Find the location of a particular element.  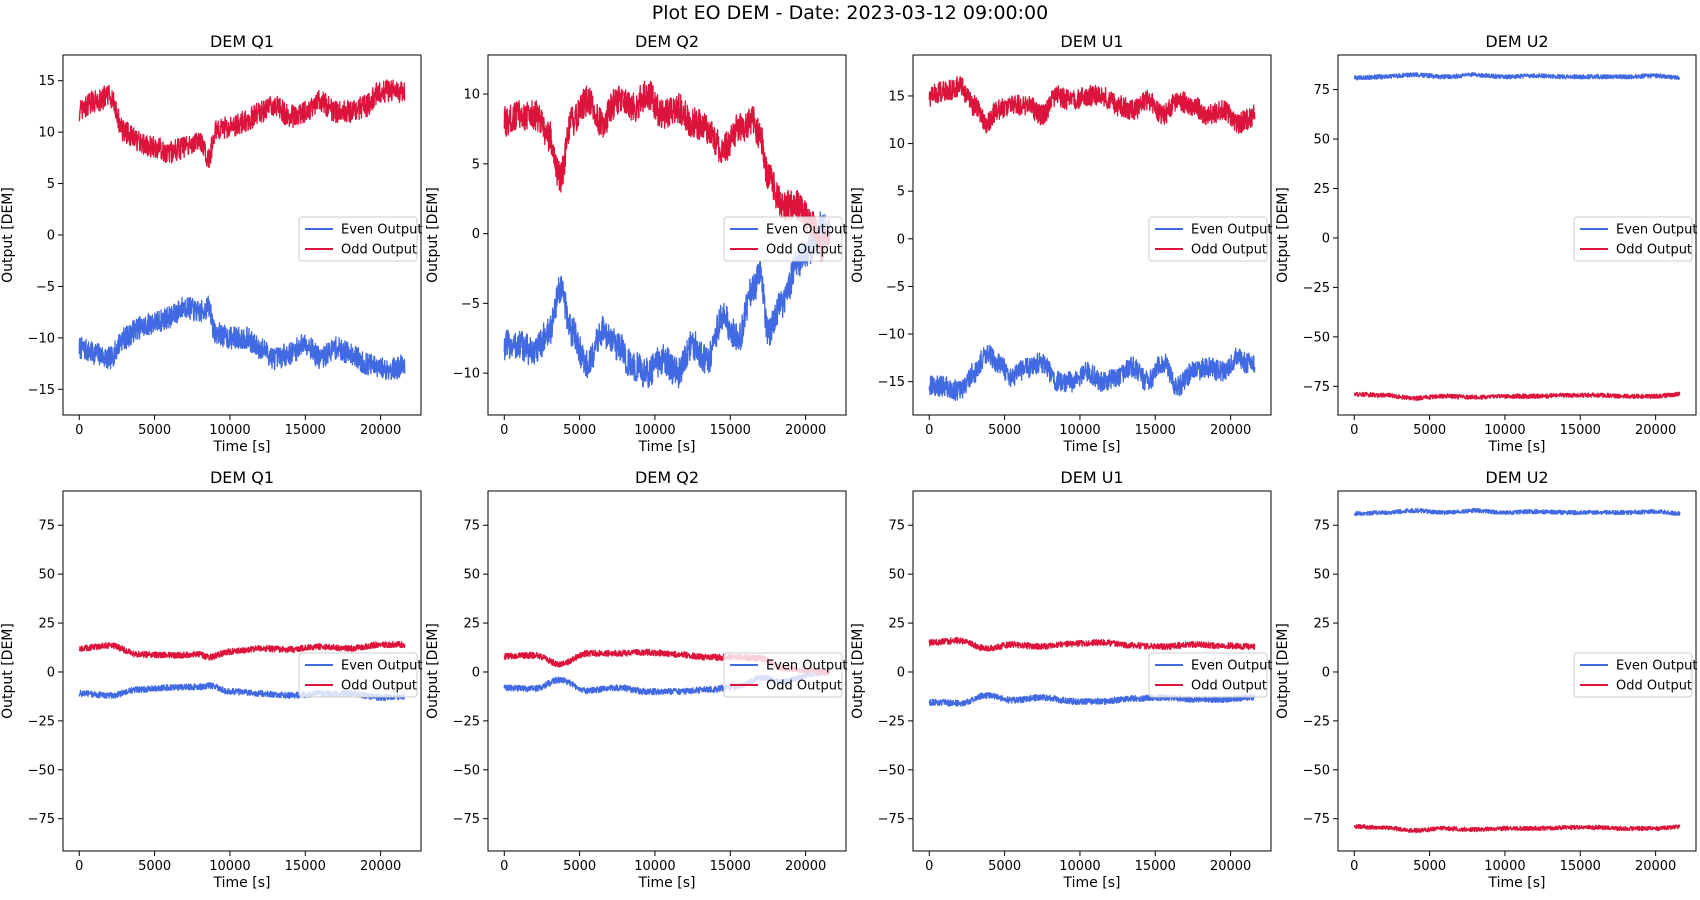

figure-title: Plot EO DEM - Date: 2023-03-12 09:00:00 is located at coordinates (850, 13).